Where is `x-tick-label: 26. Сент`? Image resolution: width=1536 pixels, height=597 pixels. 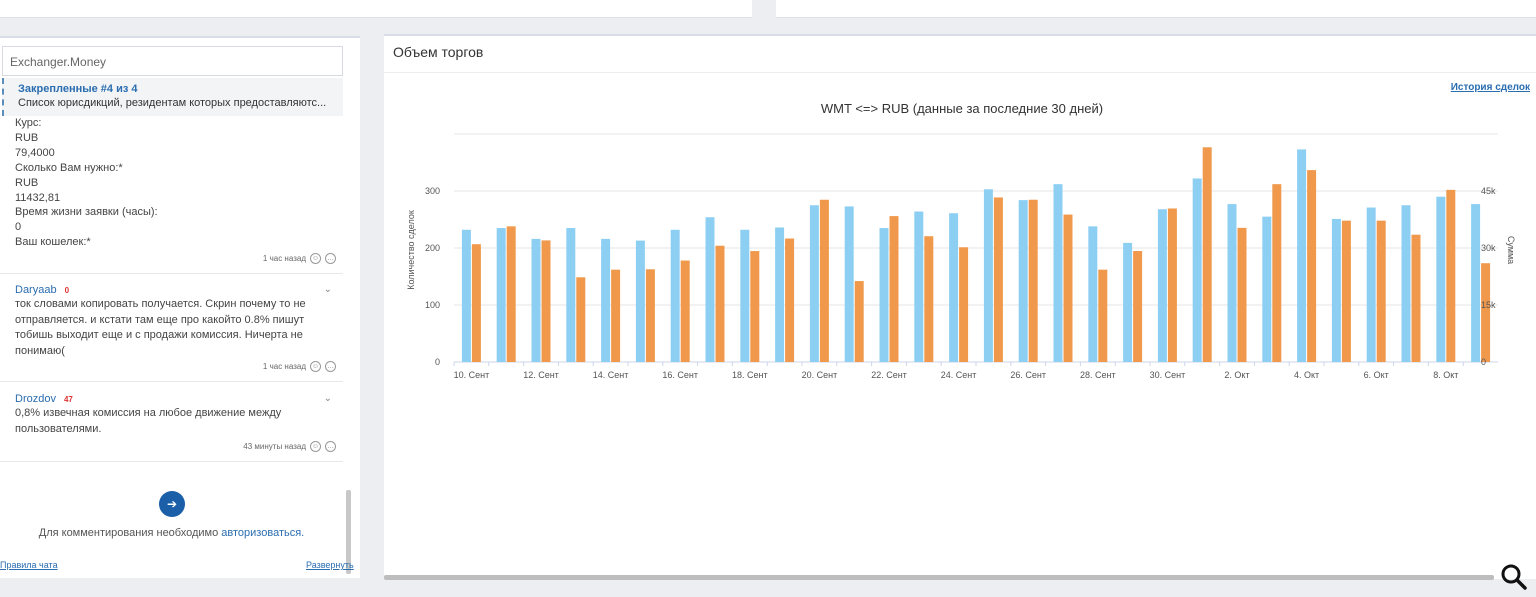
x-tick-label: 26. Сент is located at coordinates (1028, 375).